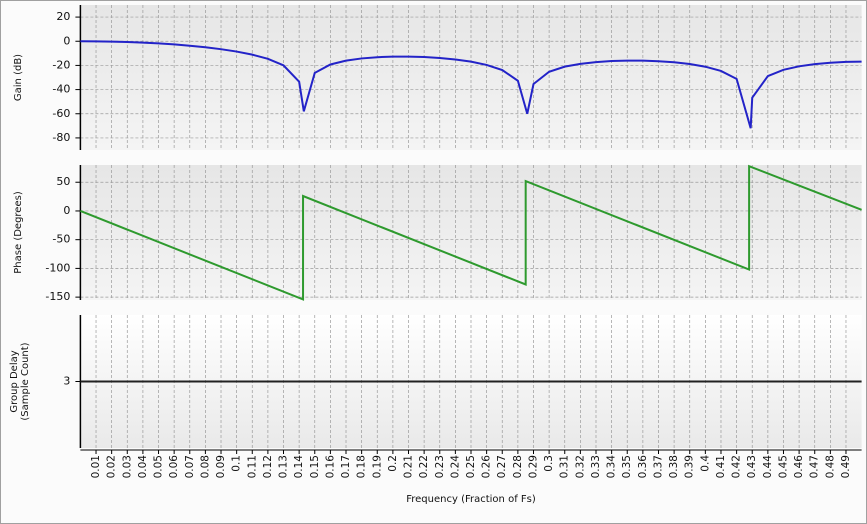 Image resolution: width=867 pixels, height=524 pixels. Describe the element at coordinates (440, 466) in the screenshot. I see `x-tick-label: 0.23` at that location.